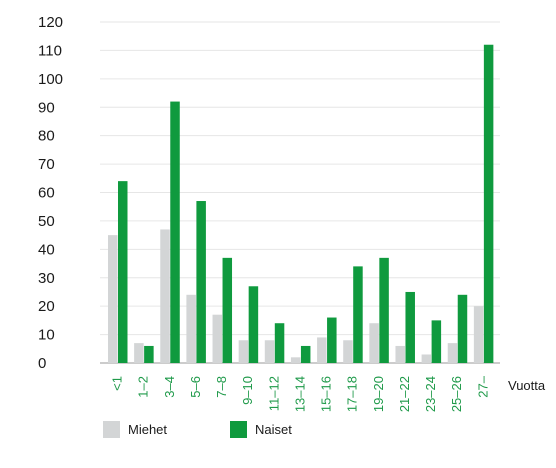  I want to click on y-tick-label: 120, so click(50, 22).